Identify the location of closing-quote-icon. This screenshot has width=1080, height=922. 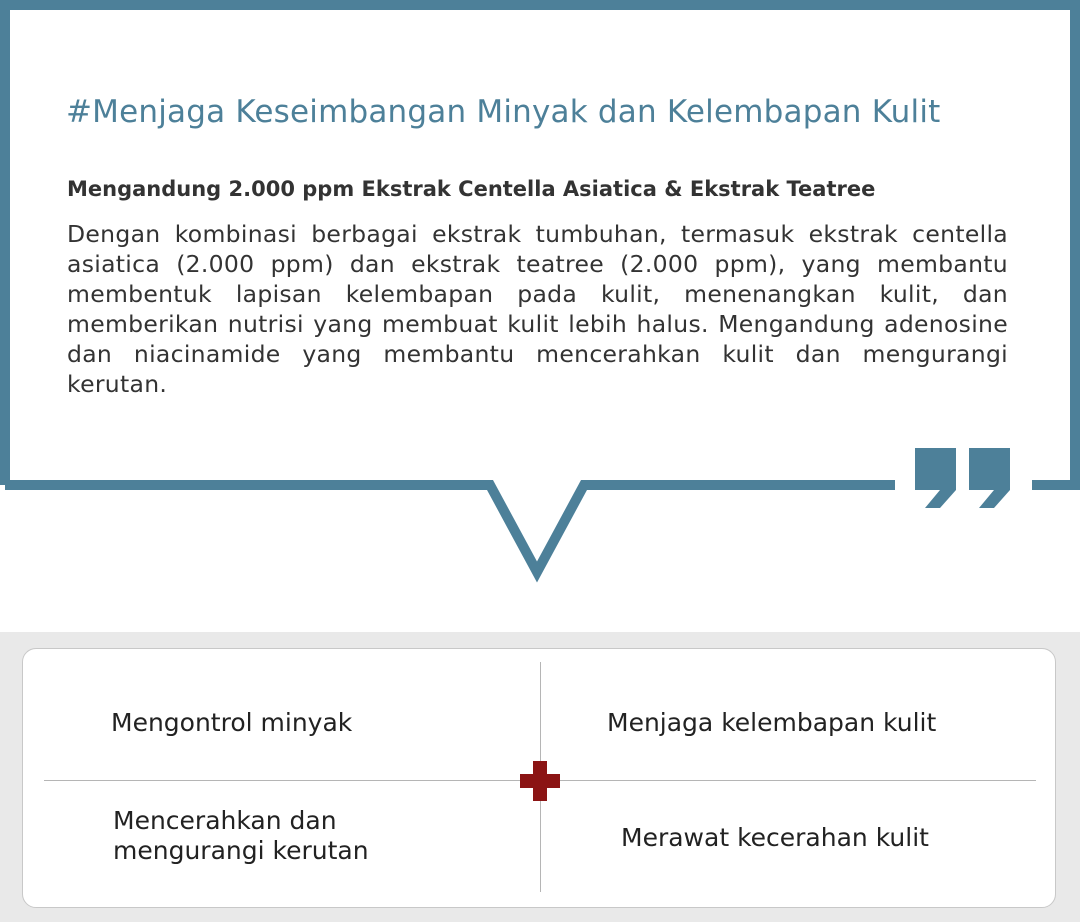
(962, 478).